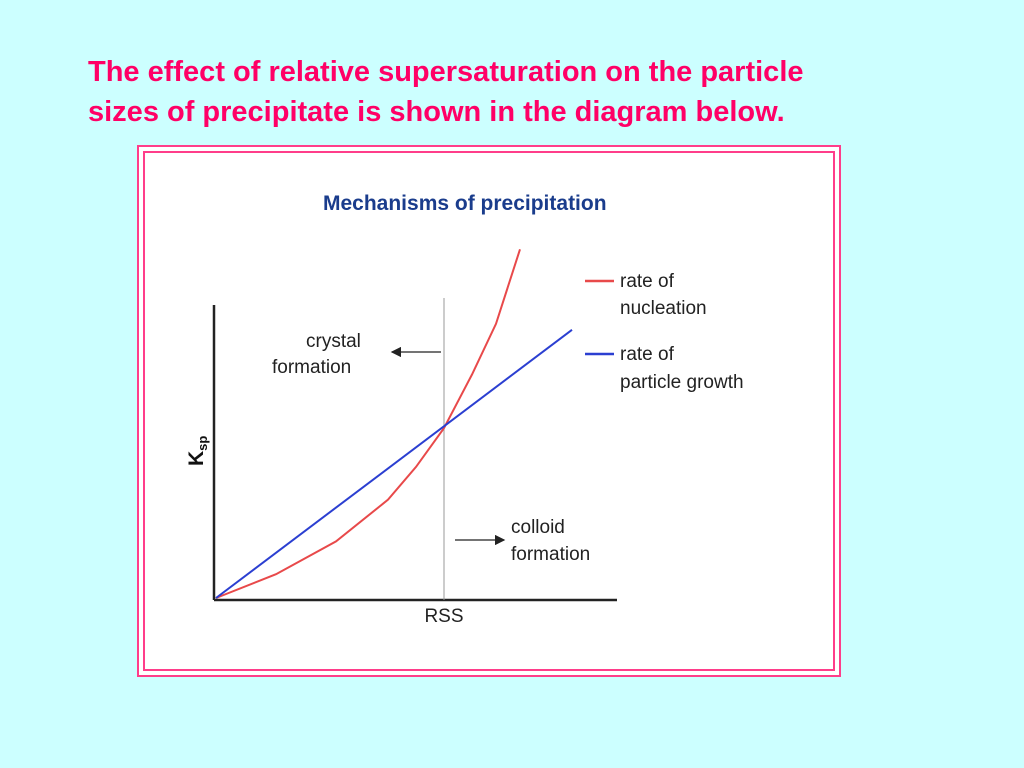 This screenshot has width=1024, height=768. I want to click on annotation-crystal-formation-line-2: formation, so click(311, 367).